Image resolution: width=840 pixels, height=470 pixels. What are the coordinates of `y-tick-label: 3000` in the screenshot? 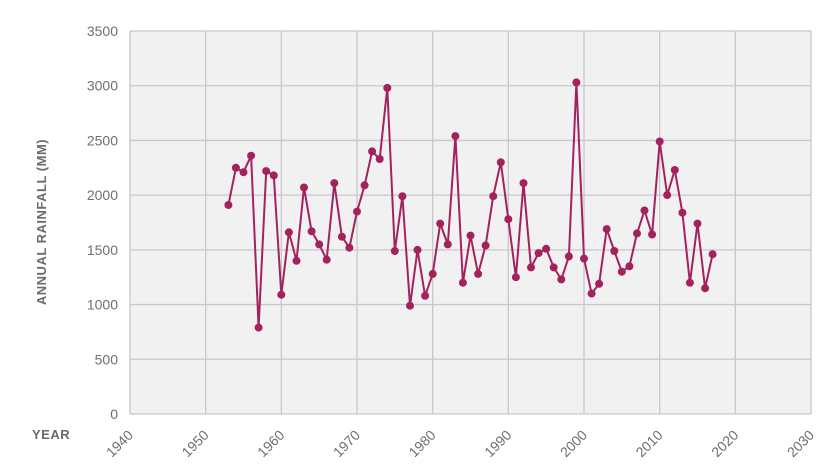 It's located at (102, 86).